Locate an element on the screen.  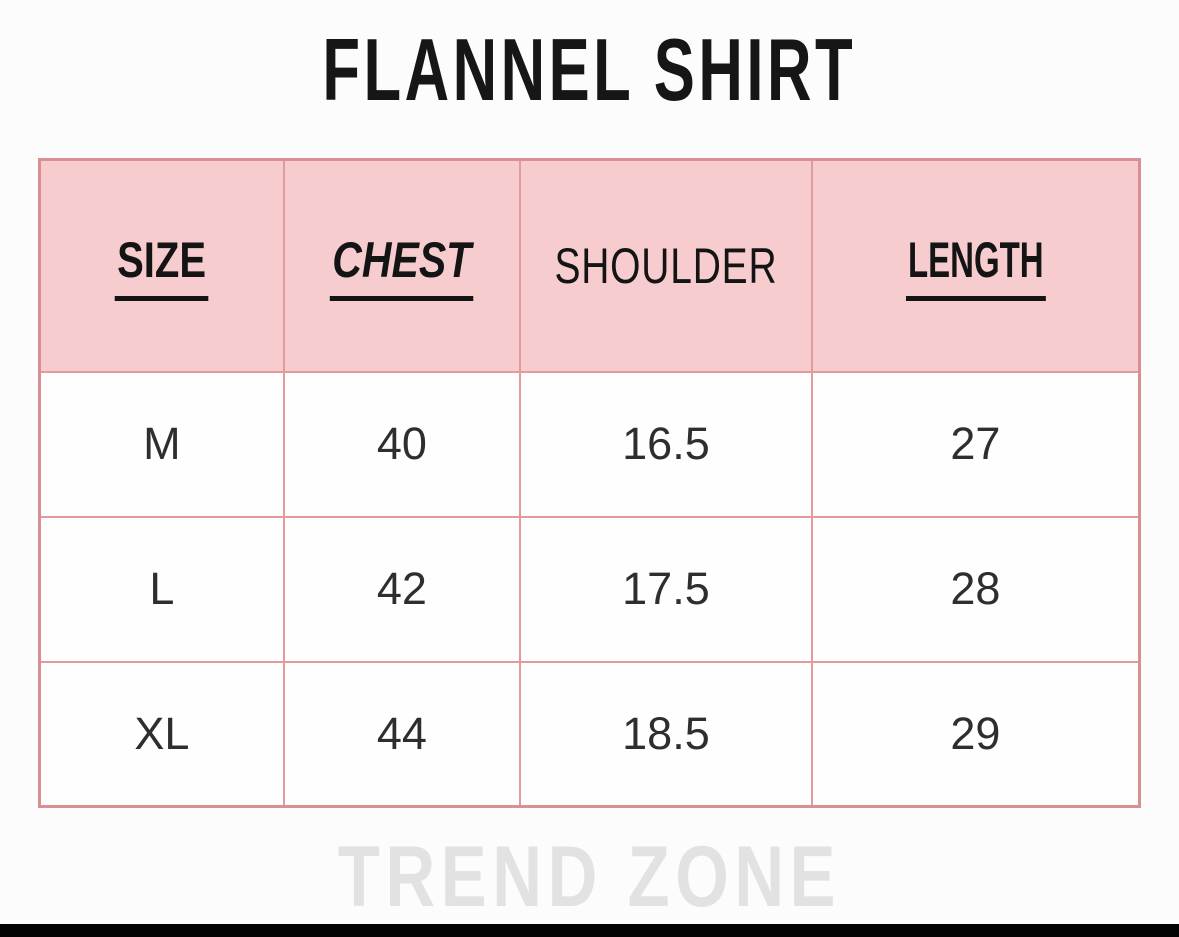
column-header-chest-label: CHEST is located at coordinates (401, 266).